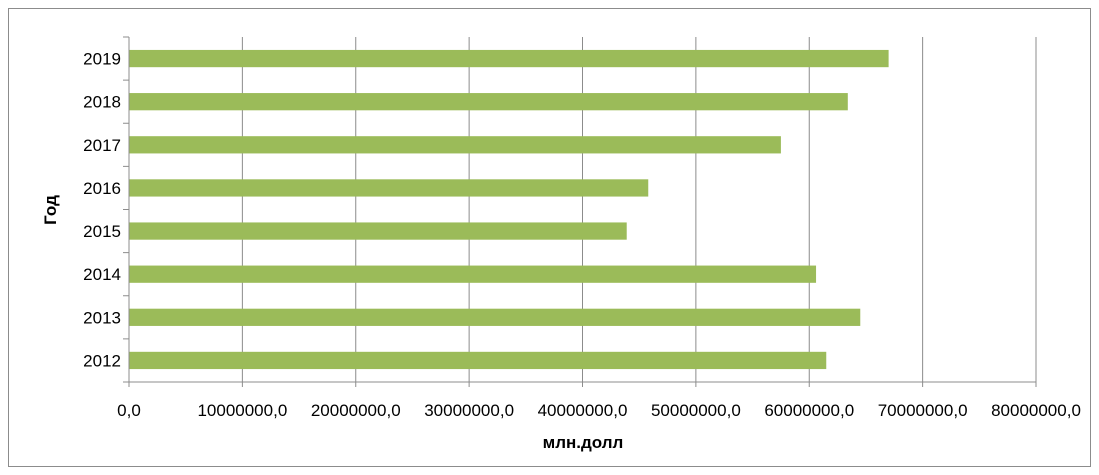  What do you see at coordinates (102, 188) in the screenshot?
I see `y-tick-label: 2016` at bounding box center [102, 188].